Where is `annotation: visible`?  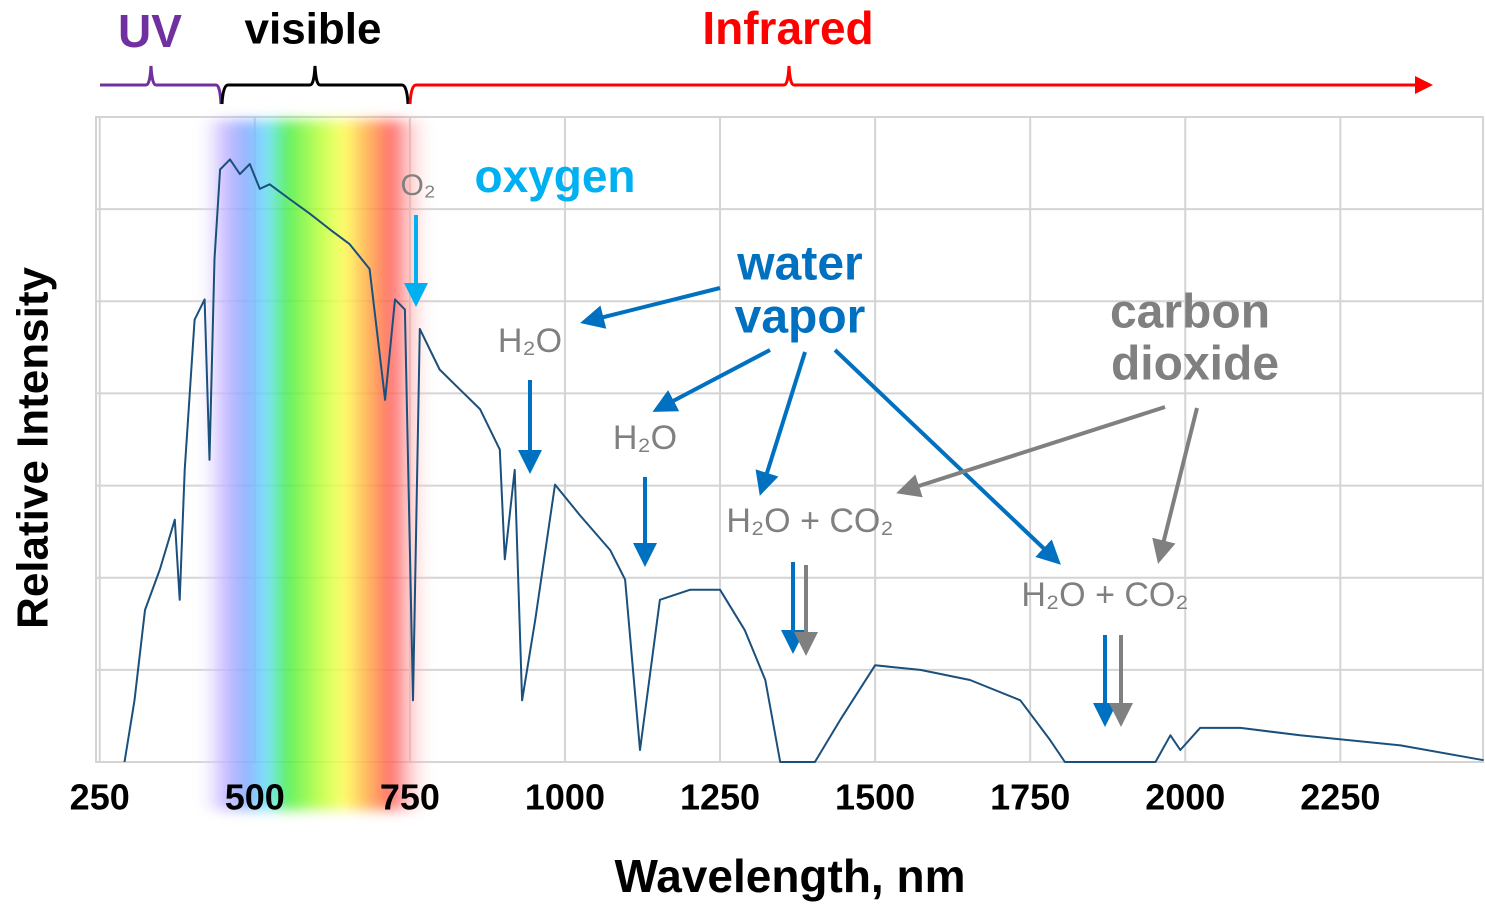
annotation: visible is located at coordinates (313, 29).